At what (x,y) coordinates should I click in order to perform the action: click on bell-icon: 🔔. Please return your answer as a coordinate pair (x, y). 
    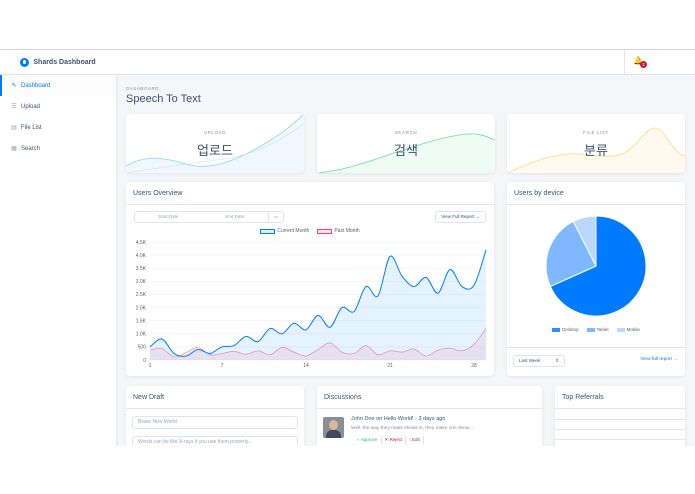
    Looking at the image, I should click on (638, 60).